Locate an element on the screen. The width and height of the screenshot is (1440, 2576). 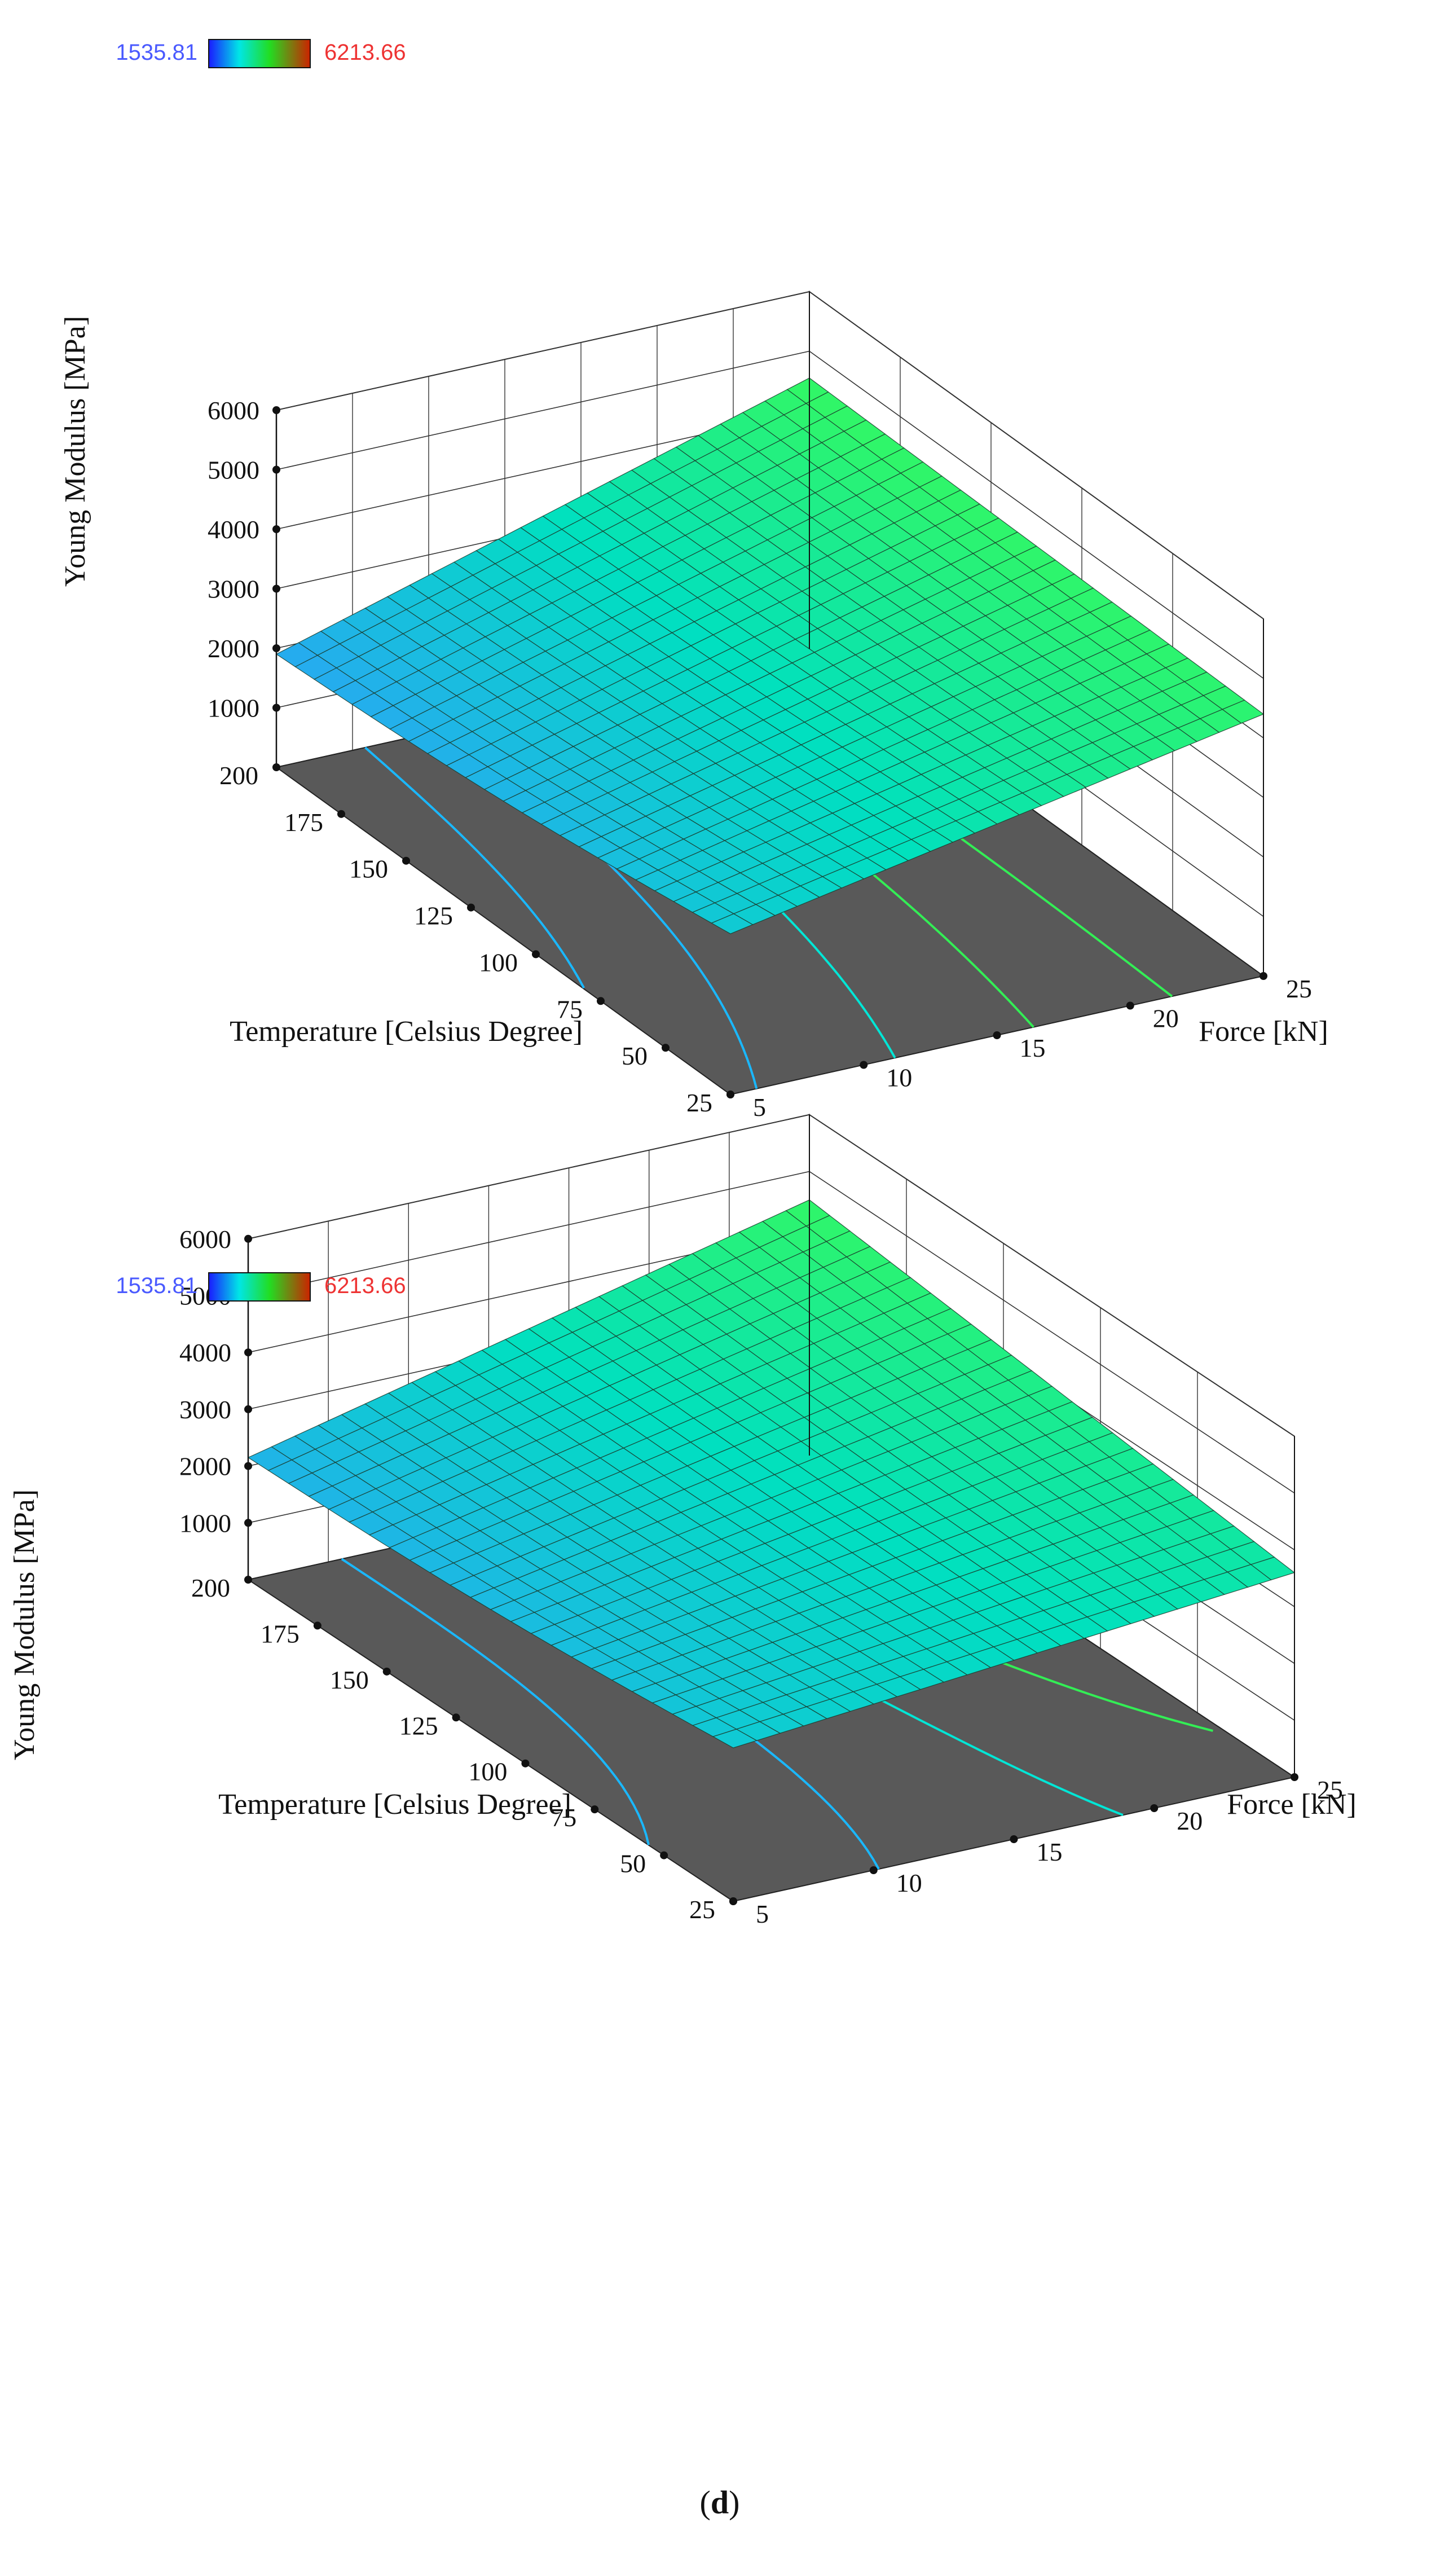
panel-label-close: ) is located at coordinates (734, 2502).